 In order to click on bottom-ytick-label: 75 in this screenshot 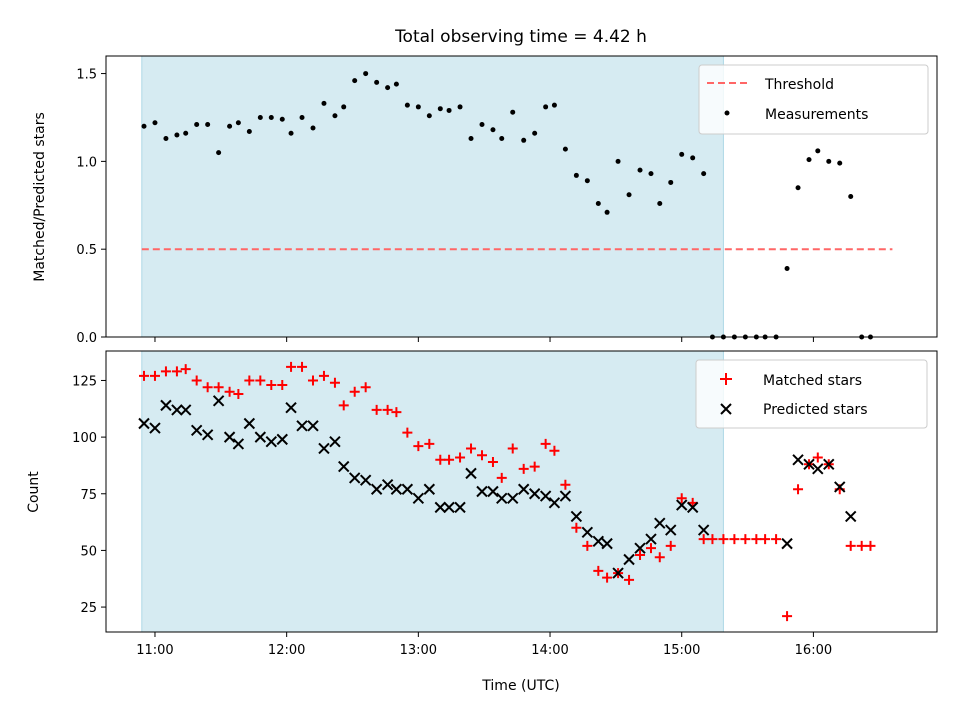, I will do `click(88, 495)`.